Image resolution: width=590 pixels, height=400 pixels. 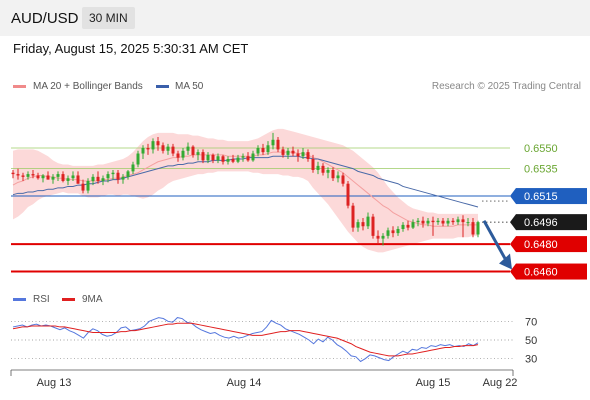 What do you see at coordinates (541, 273) in the screenshot?
I see `level-label: 0.6460` at bounding box center [541, 273].